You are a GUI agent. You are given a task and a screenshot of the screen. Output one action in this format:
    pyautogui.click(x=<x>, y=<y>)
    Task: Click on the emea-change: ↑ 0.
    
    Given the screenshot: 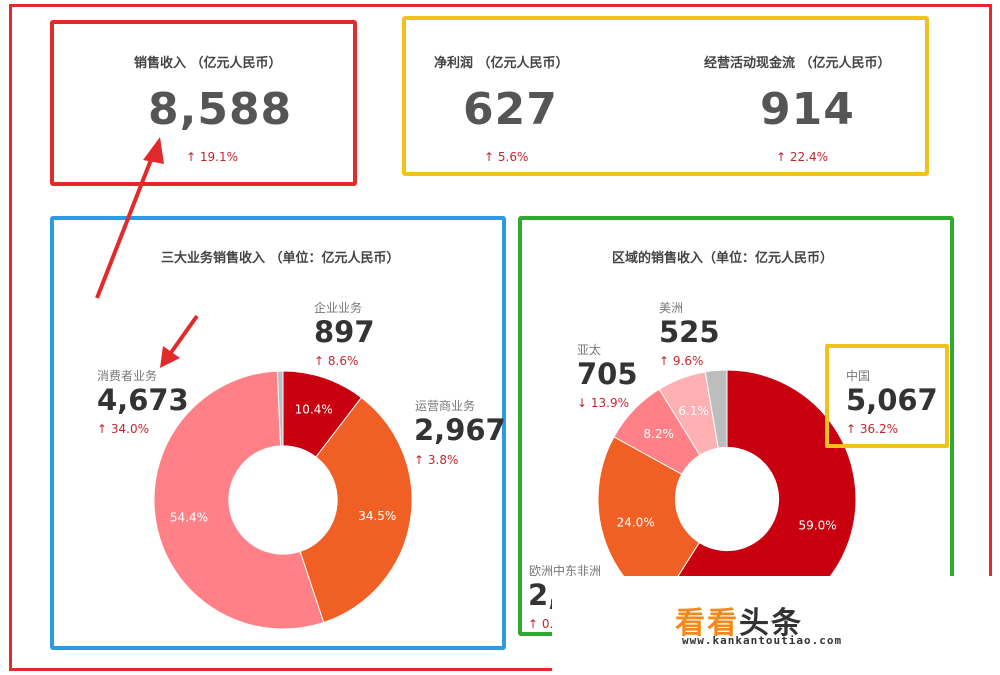 What is the action you would take?
    pyautogui.click(x=541, y=624)
    